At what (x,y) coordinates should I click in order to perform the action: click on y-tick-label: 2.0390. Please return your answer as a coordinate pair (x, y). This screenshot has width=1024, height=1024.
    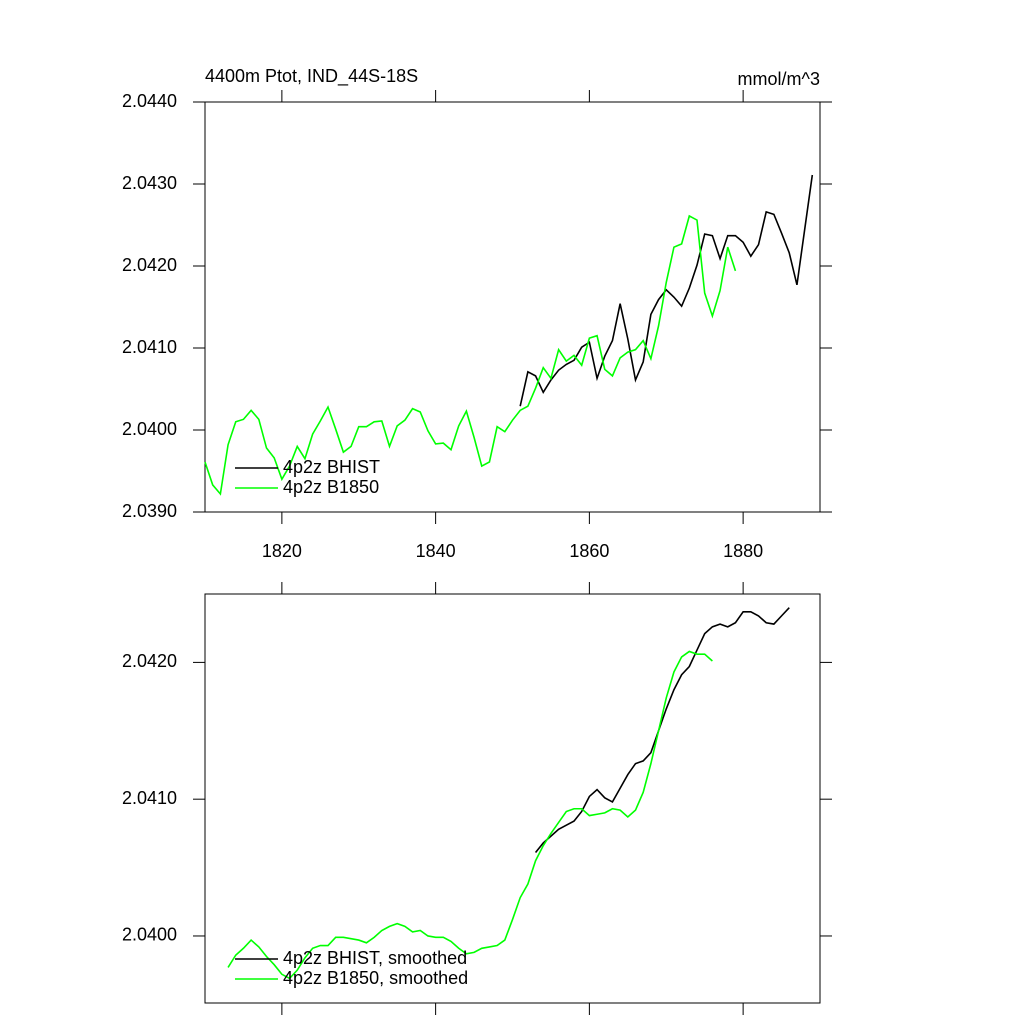
    Looking at the image, I should click on (149, 511).